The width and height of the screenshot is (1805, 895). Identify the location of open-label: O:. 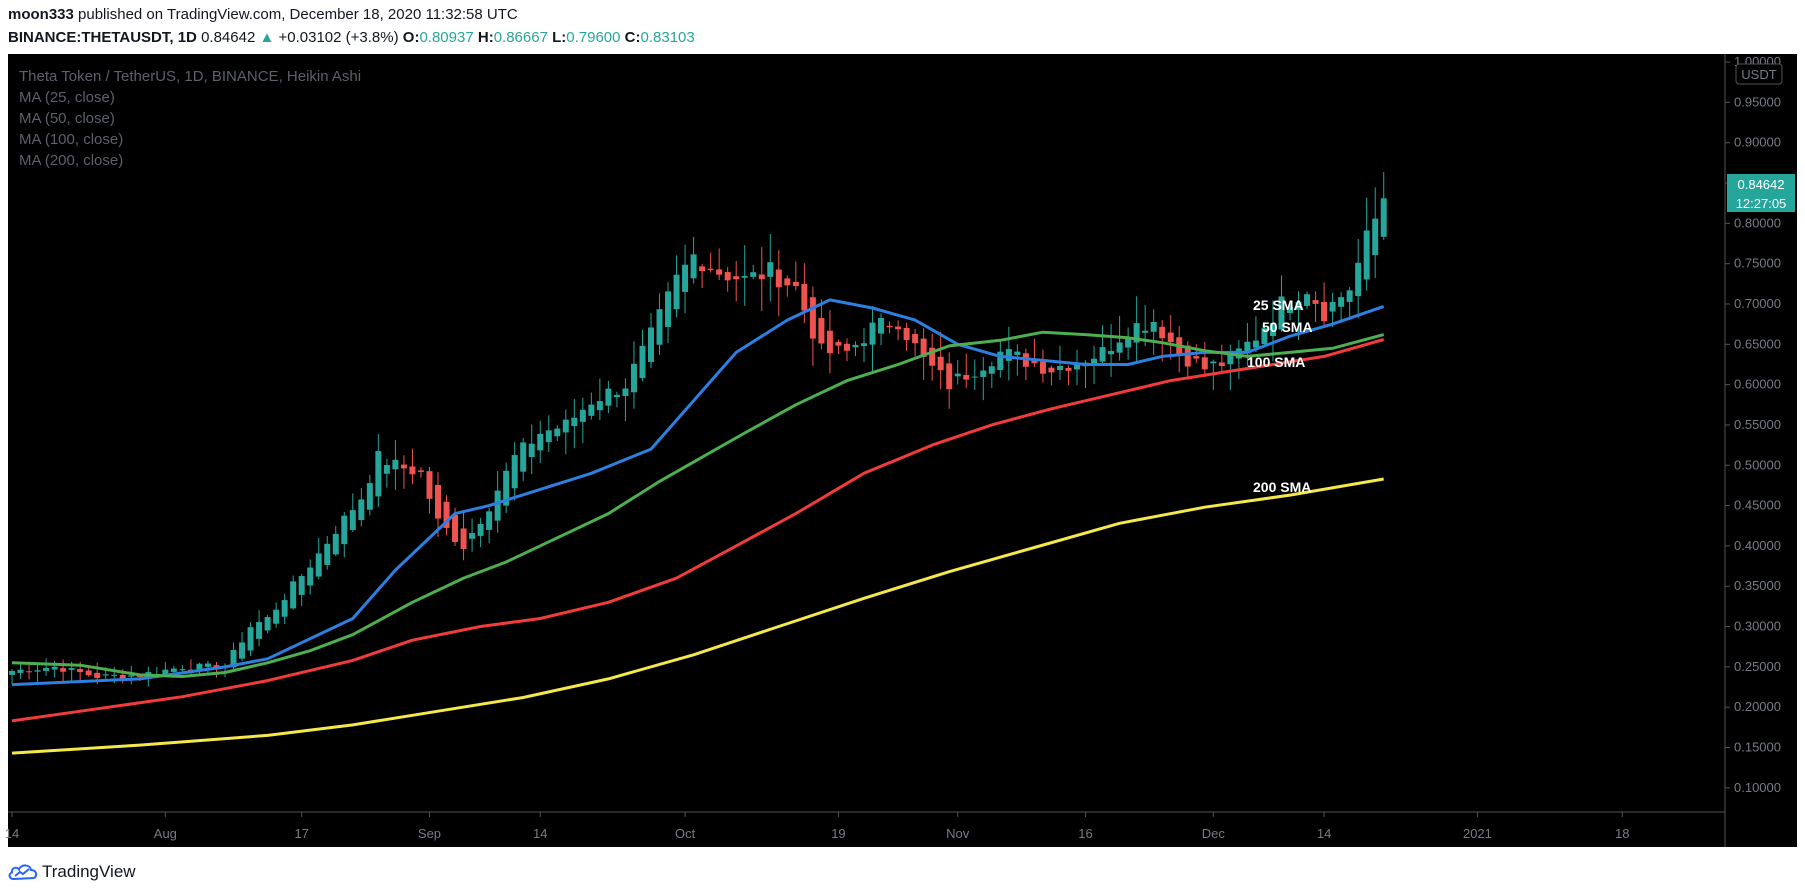
(411, 37).